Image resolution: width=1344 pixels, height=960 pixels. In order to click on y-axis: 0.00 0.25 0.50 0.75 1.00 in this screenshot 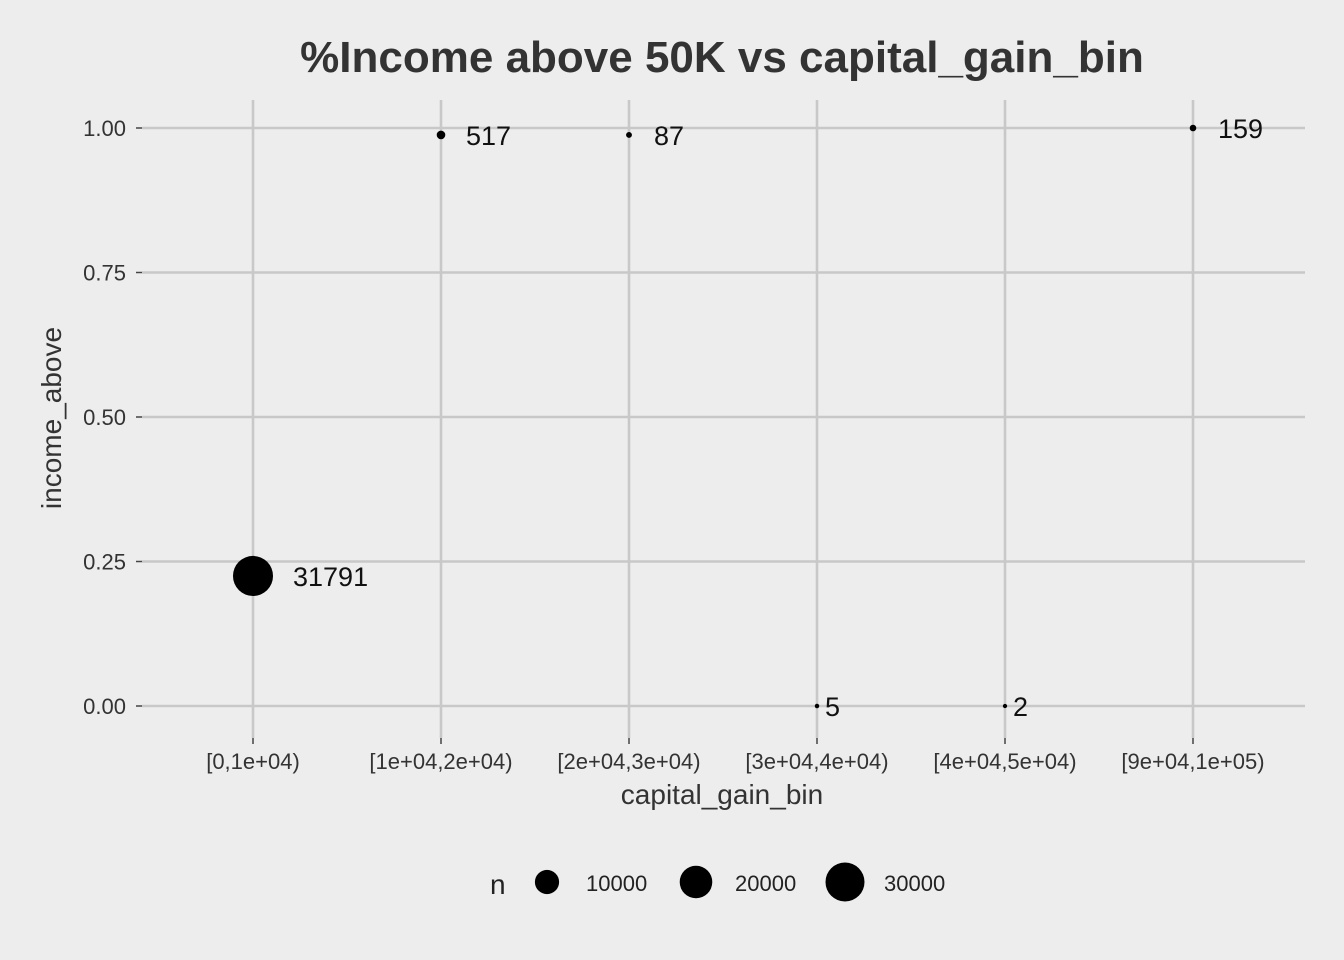, I will do `click(112, 417)`.